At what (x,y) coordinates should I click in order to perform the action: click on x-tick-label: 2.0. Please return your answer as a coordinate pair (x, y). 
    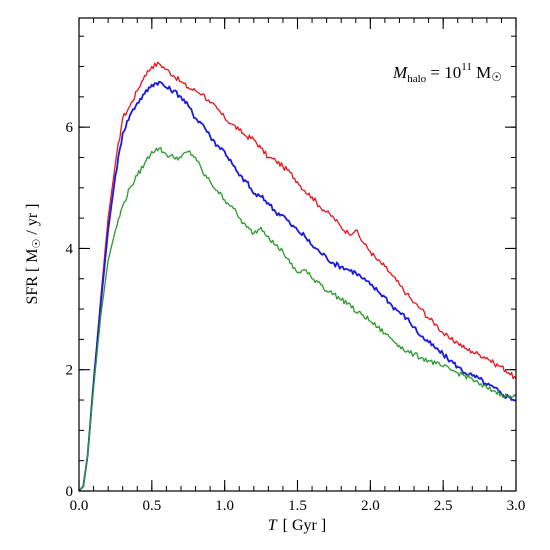
    Looking at the image, I should click on (370, 506).